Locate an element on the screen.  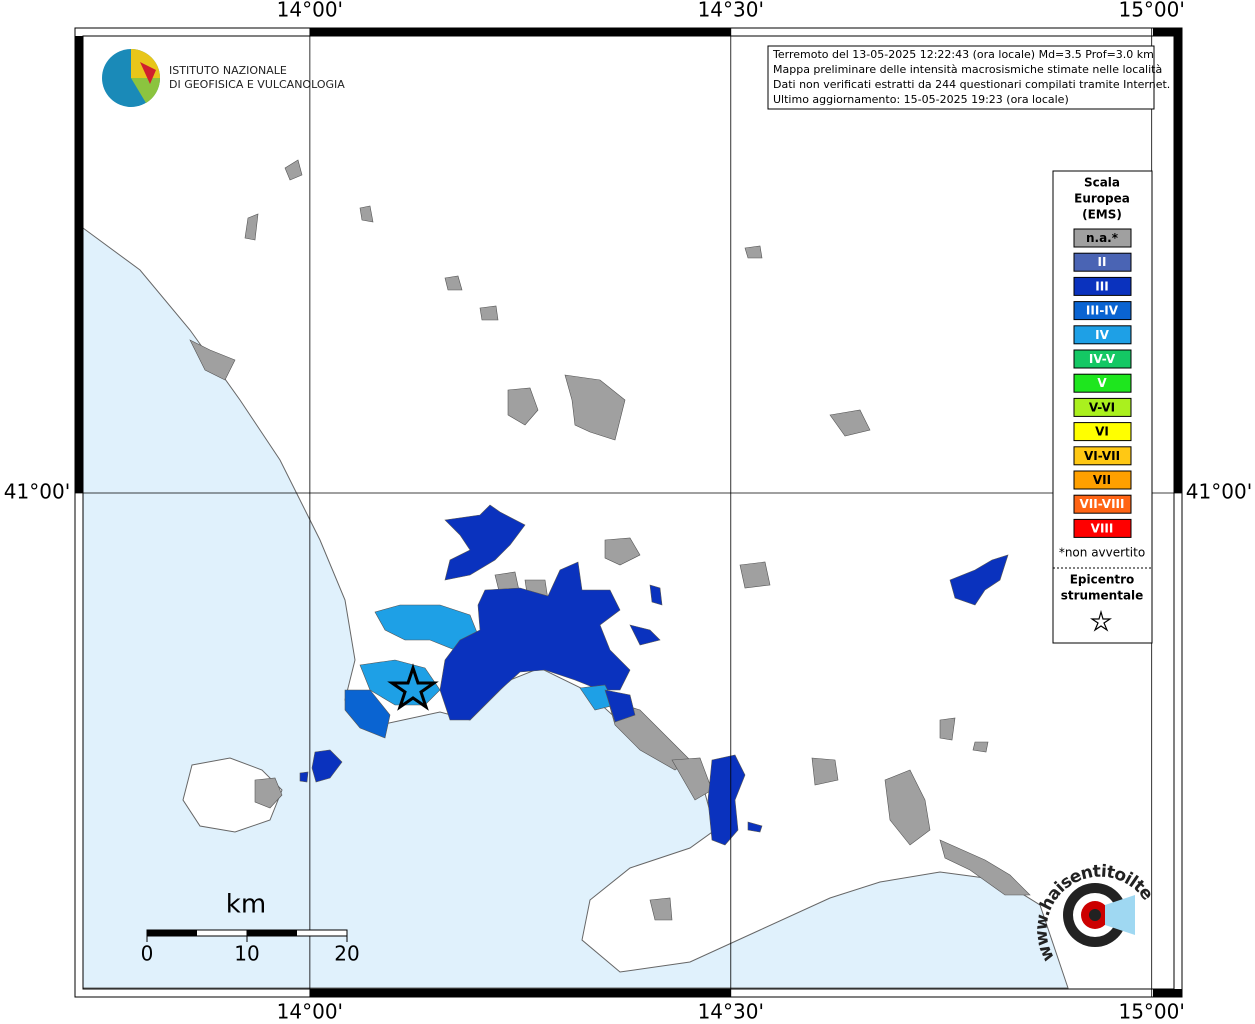
epicentre-star is located at coordinates (413, 687).